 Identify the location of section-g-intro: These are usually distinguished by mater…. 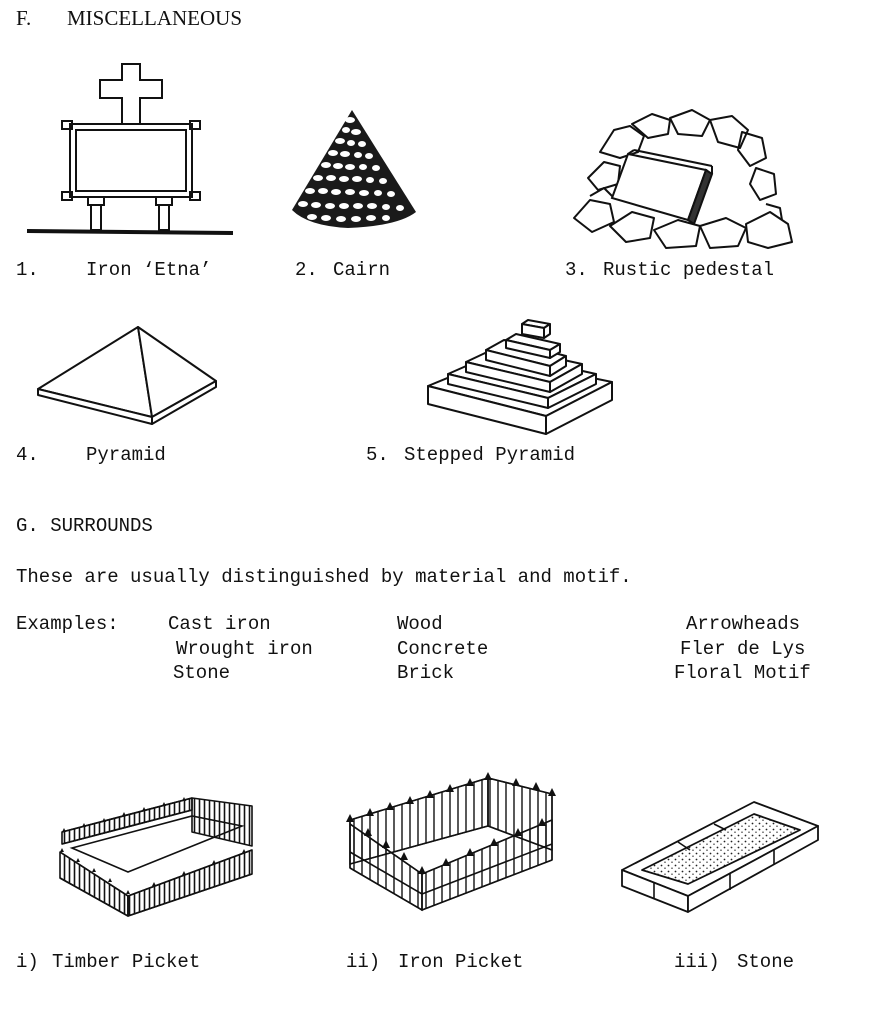
(324, 577).